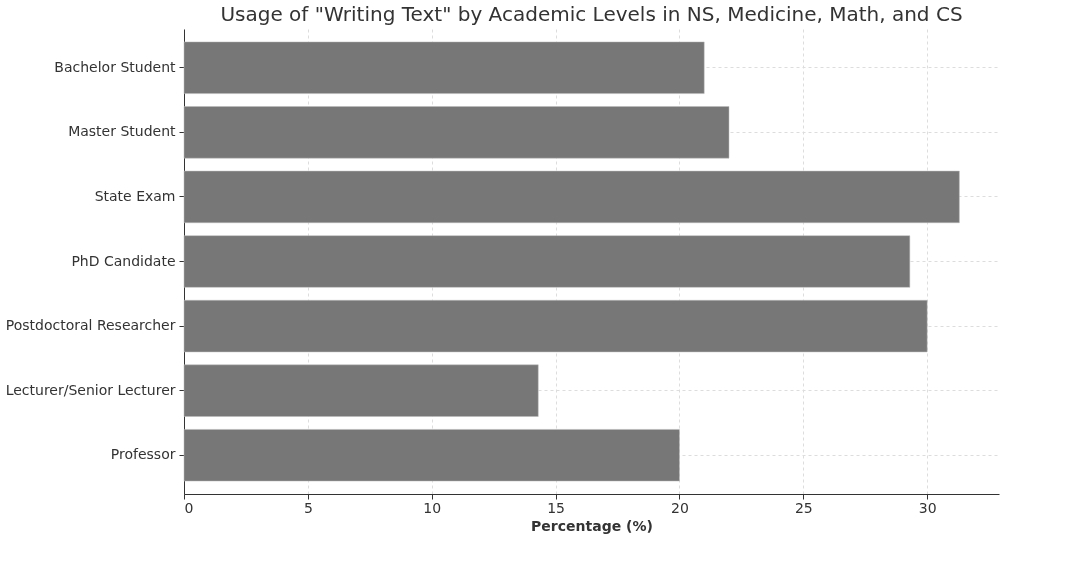  What do you see at coordinates (90, 389) in the screenshot?
I see `y-tick-label: Lecturer/Senior Lecturer` at bounding box center [90, 389].